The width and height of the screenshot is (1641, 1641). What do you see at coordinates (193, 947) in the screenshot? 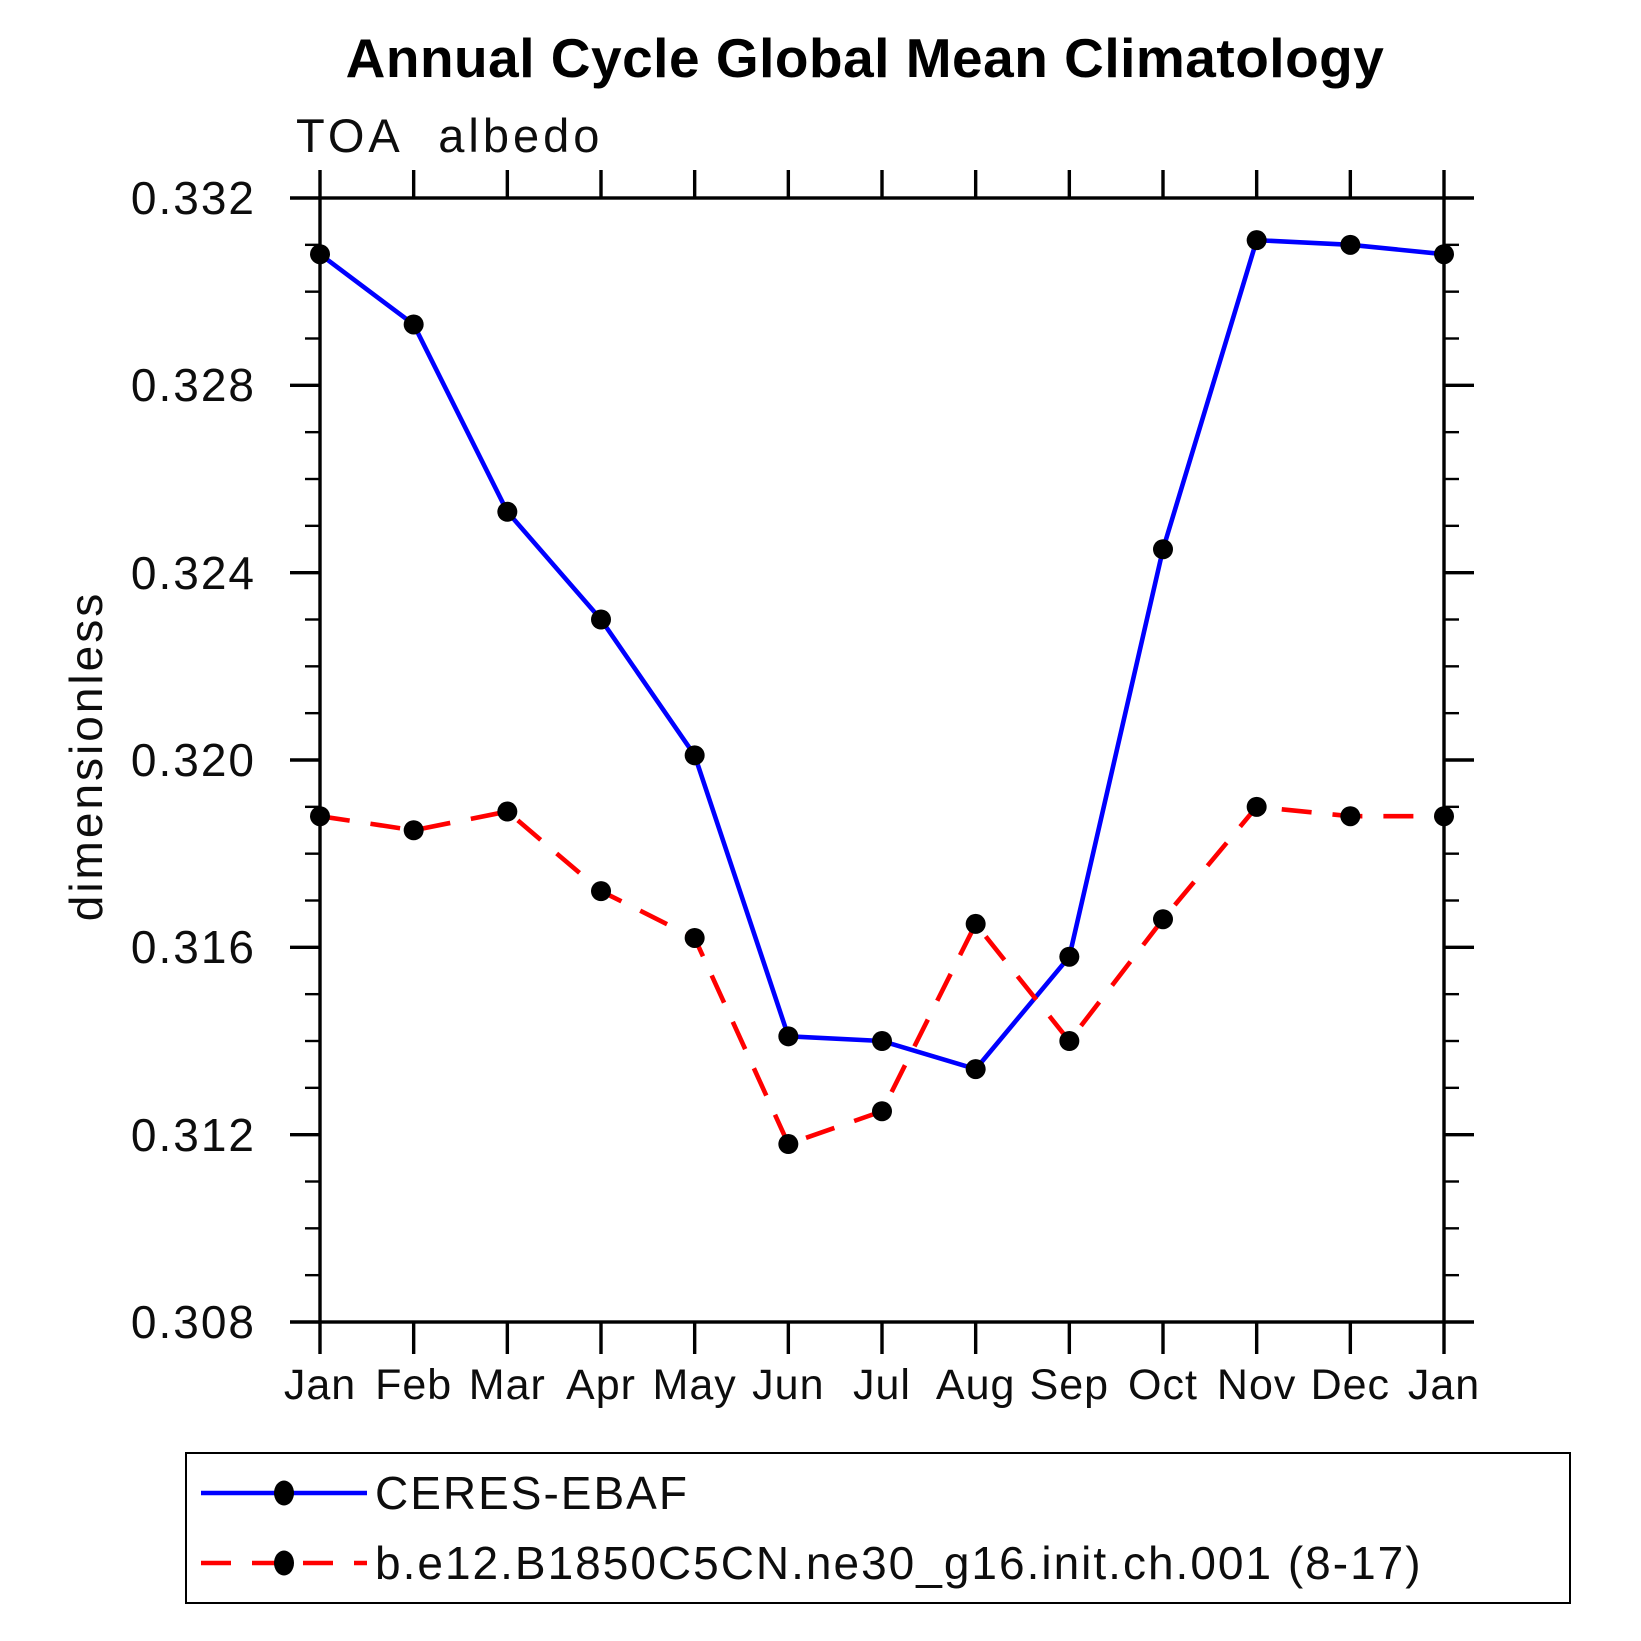
I see `y-tick-label: 0.316` at bounding box center [193, 947].